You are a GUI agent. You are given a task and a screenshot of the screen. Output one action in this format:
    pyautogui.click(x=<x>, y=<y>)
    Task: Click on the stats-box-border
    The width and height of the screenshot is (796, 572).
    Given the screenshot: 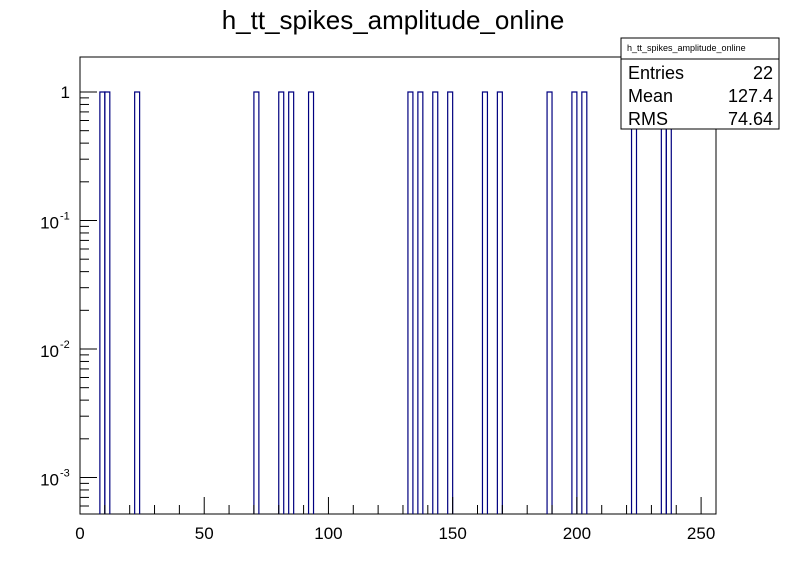 What is the action you would take?
    pyautogui.click(x=700, y=83)
    